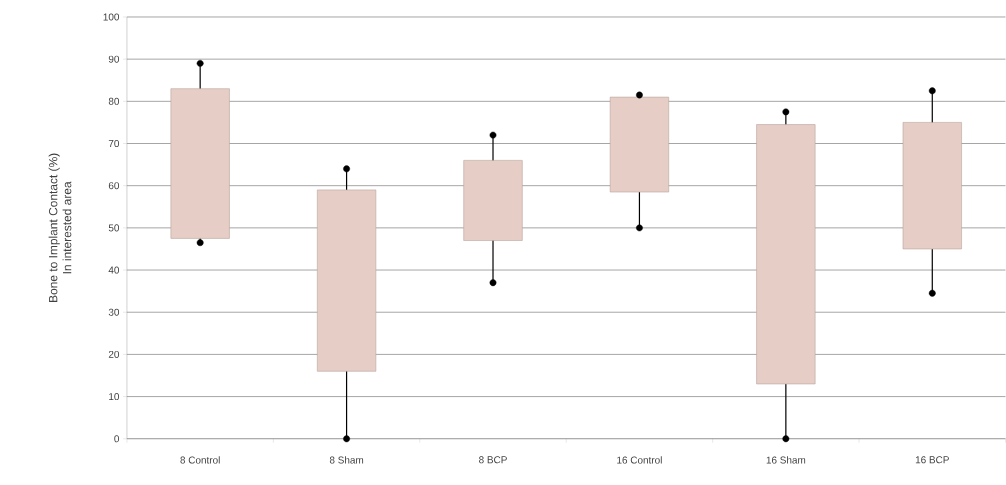 This screenshot has width=1006, height=485. I want to click on x-tick-label: 8 BCP, so click(493, 460).